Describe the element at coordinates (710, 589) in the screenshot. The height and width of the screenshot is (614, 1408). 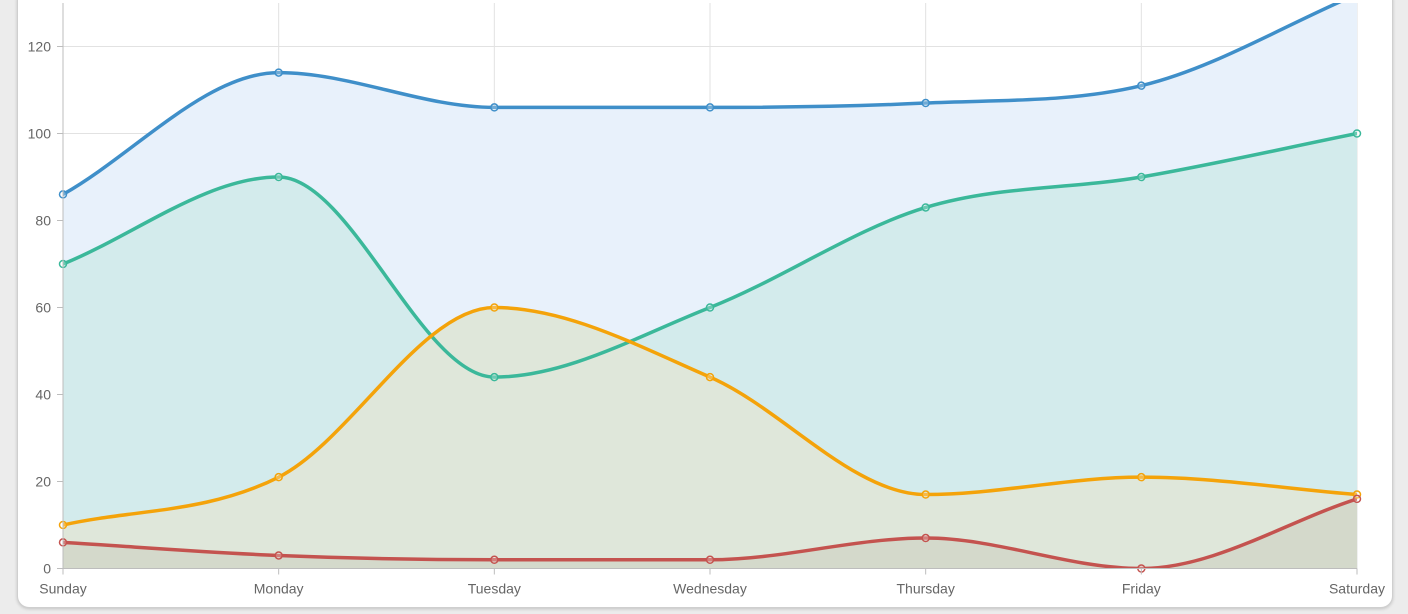
I see `x-tick-label: Wednesday` at that location.